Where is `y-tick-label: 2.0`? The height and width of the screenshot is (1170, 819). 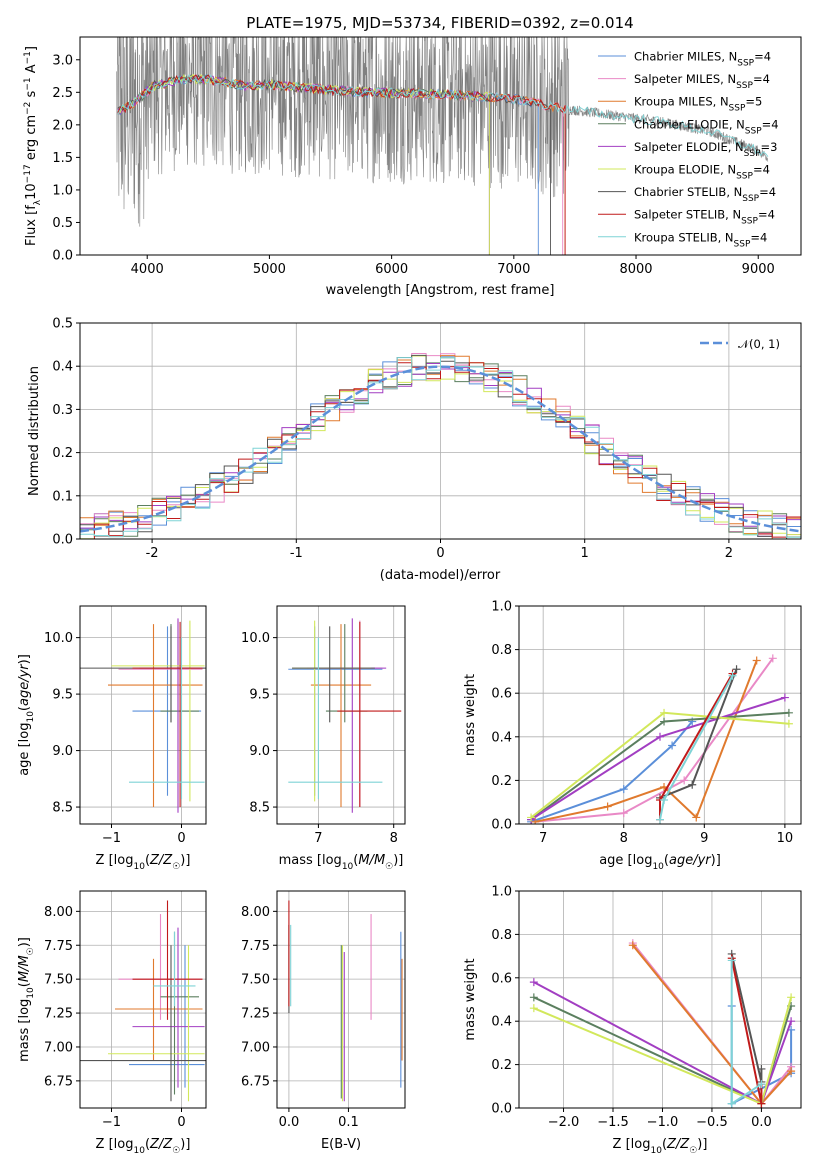 y-tick-label: 2.0 is located at coordinates (62, 125).